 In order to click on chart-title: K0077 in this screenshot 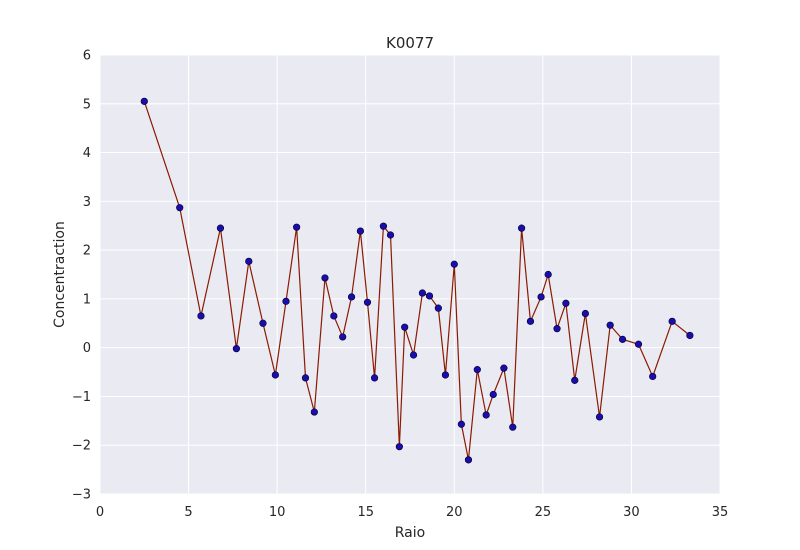, I will do `click(410, 43)`.